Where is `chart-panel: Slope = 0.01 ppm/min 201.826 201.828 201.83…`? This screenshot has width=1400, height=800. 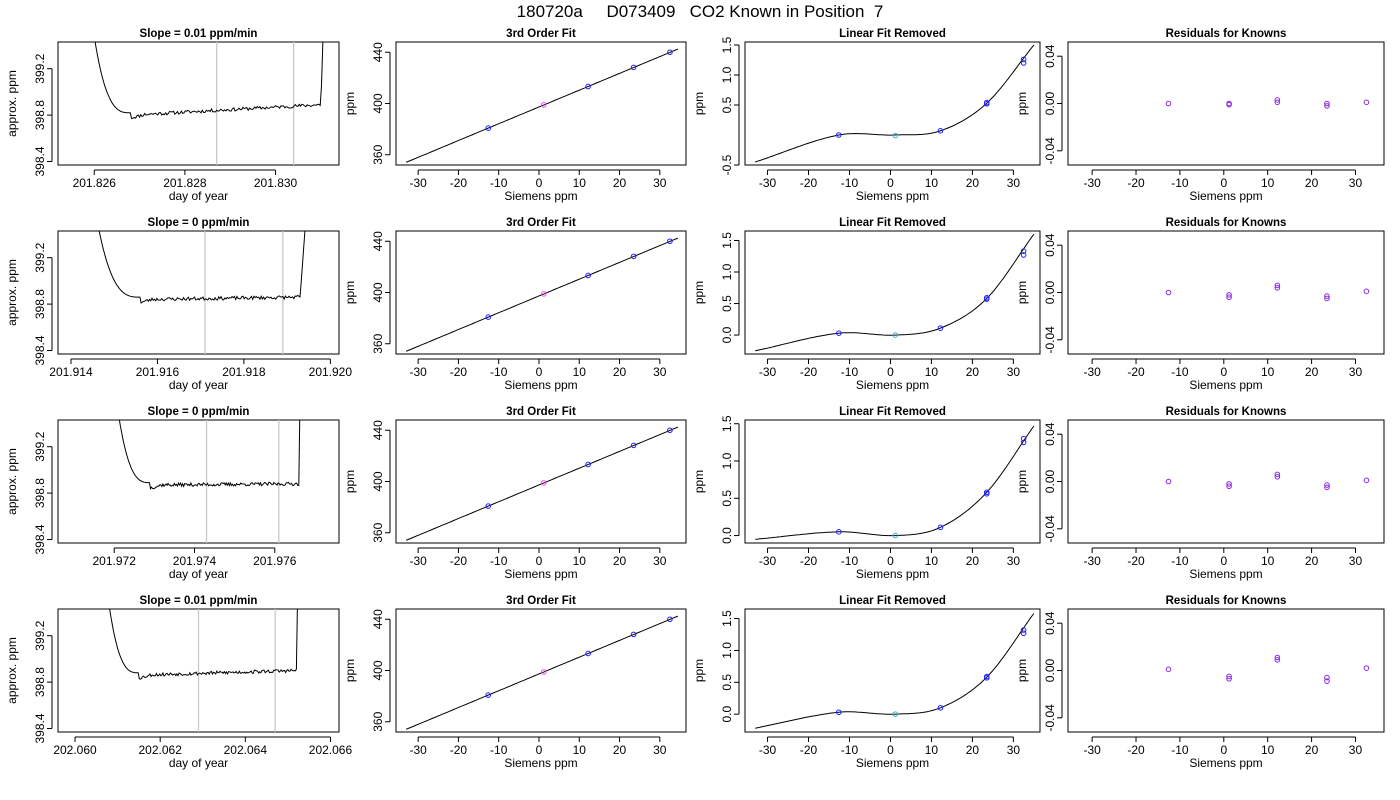 chart-panel: Slope = 0.01 ppm/min 201.826 201.828 201.83… is located at coordinates (172, 115).